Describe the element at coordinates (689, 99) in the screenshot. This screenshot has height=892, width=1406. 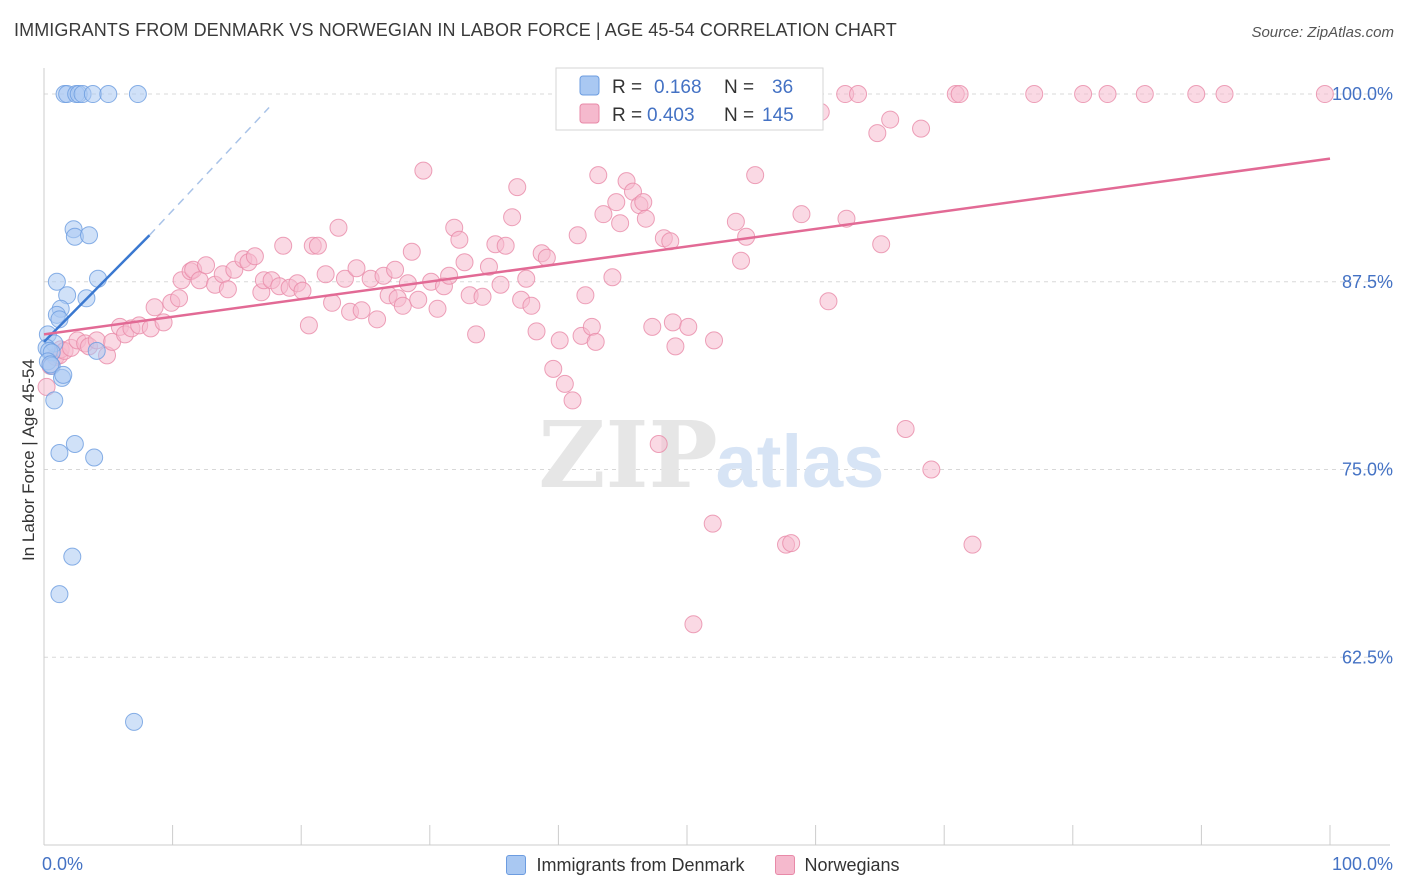
I see `stats-box: R = 0.168 N = 36 R = 0.403 N = 145` at that location.